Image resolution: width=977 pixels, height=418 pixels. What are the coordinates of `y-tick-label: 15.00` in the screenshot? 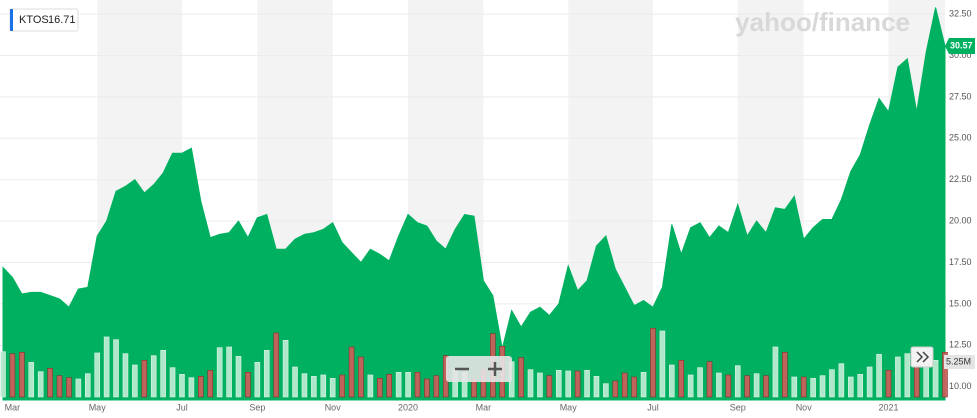 It's located at (960, 303).